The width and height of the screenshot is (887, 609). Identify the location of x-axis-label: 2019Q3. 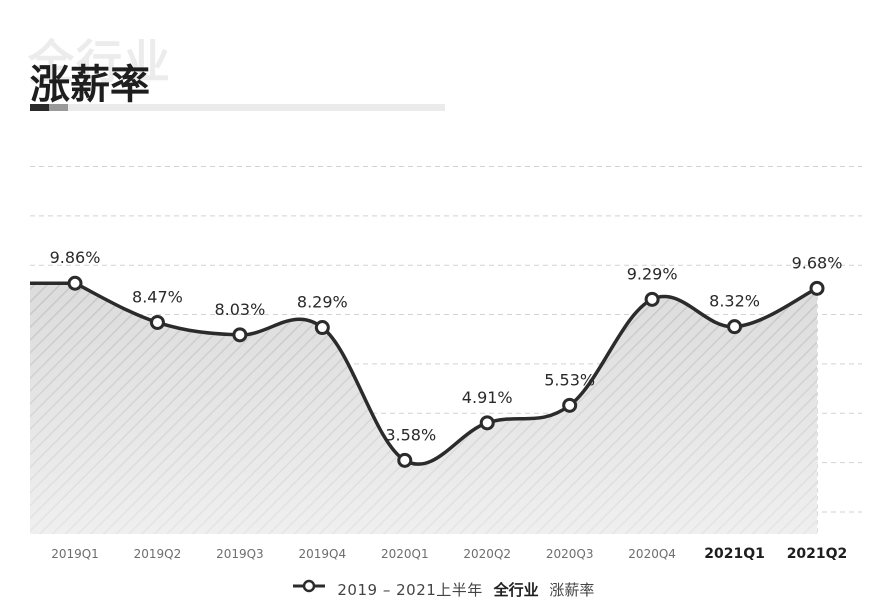
(240, 554).